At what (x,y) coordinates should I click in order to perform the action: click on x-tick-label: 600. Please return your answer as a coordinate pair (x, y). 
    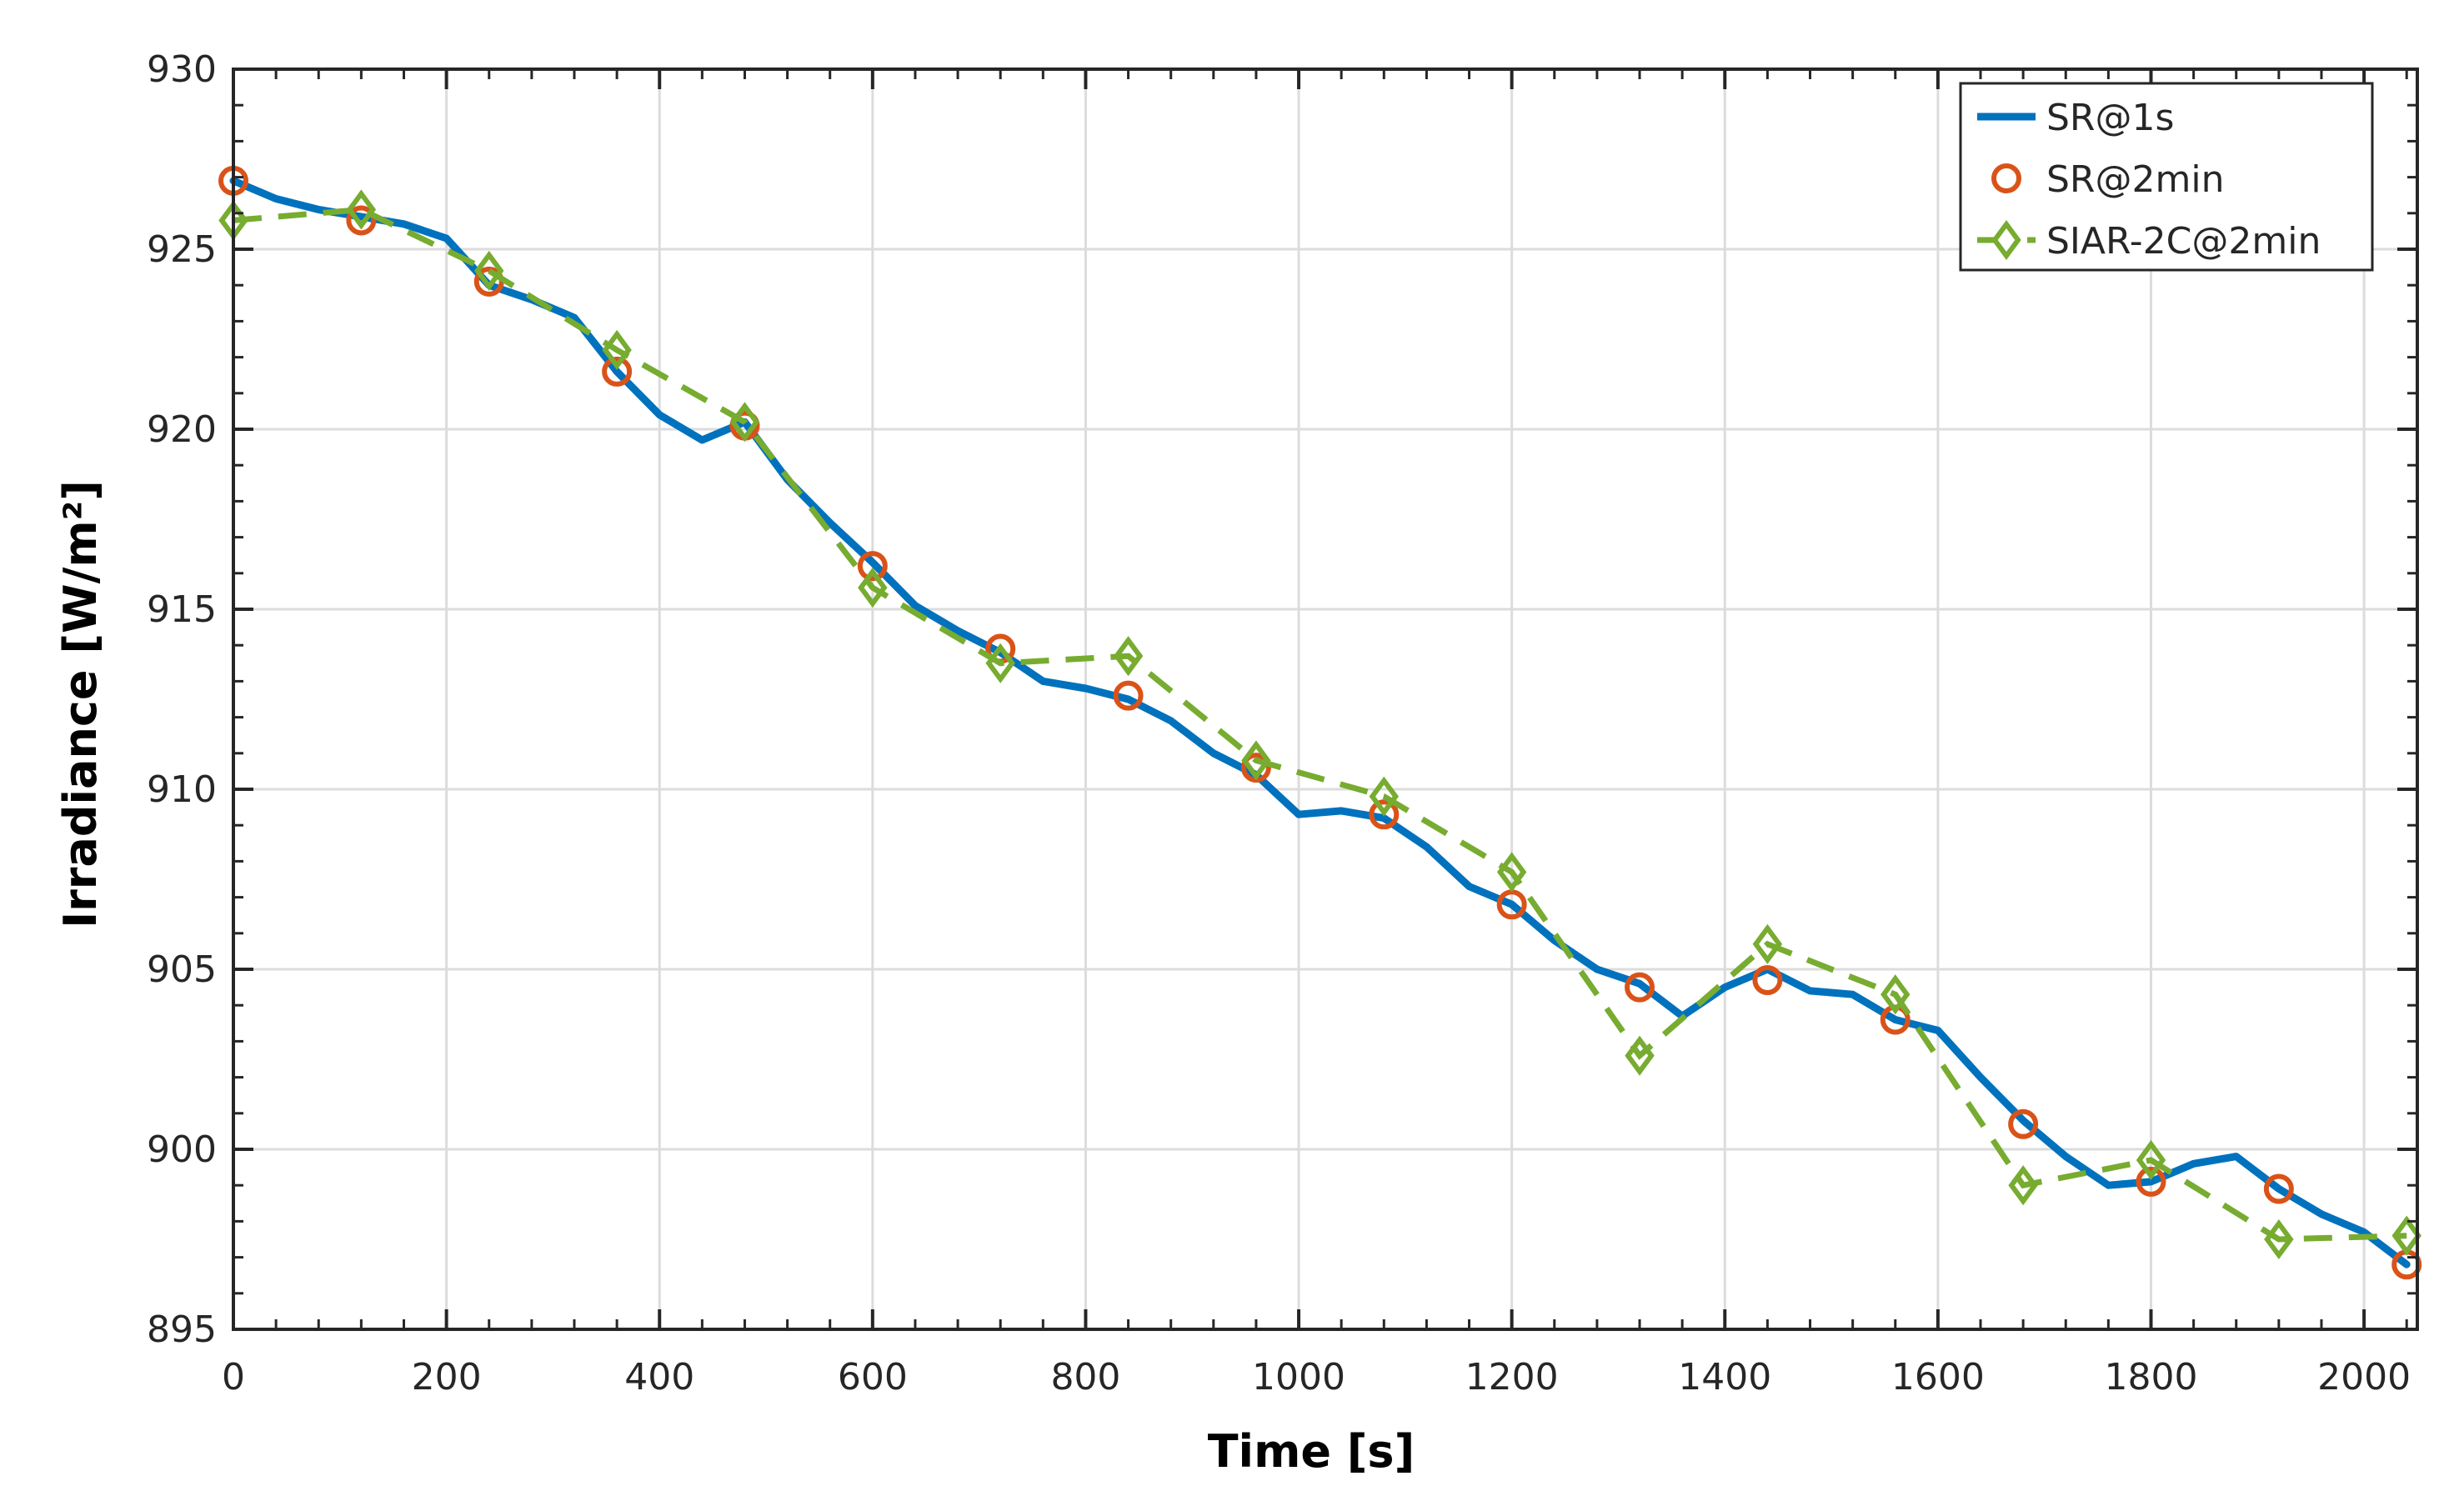
    Looking at the image, I should click on (873, 1377).